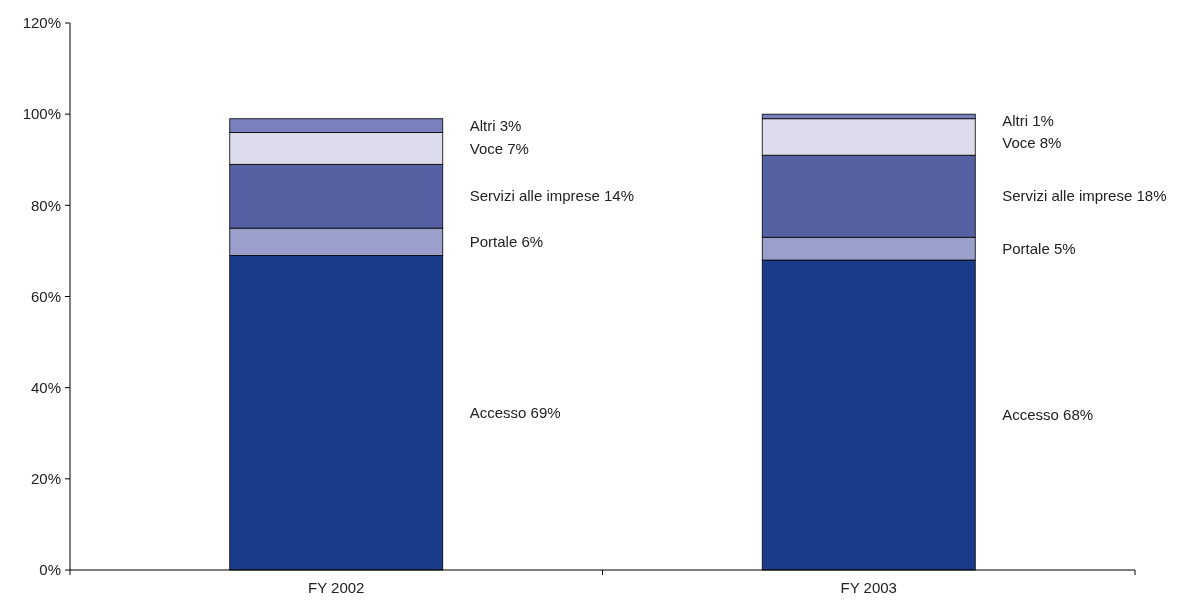 The width and height of the screenshot is (1194, 601). What do you see at coordinates (41, 23) in the screenshot?
I see `y-tick-label: 120%` at bounding box center [41, 23].